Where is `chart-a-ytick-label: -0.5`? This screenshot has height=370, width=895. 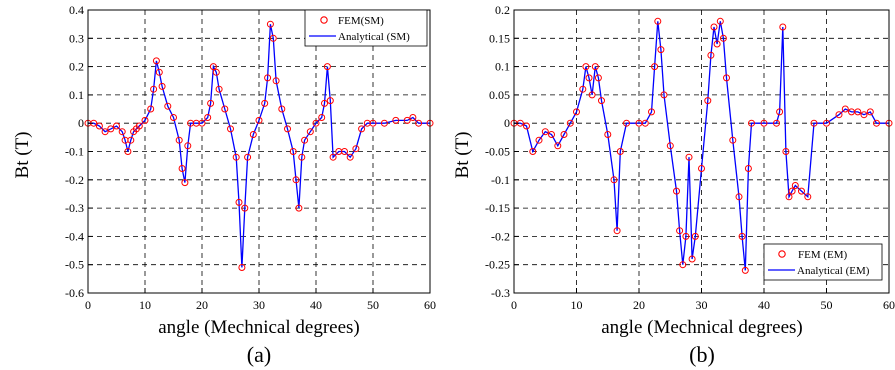 chart-a-ytick-label: -0.5 is located at coordinates (74, 265).